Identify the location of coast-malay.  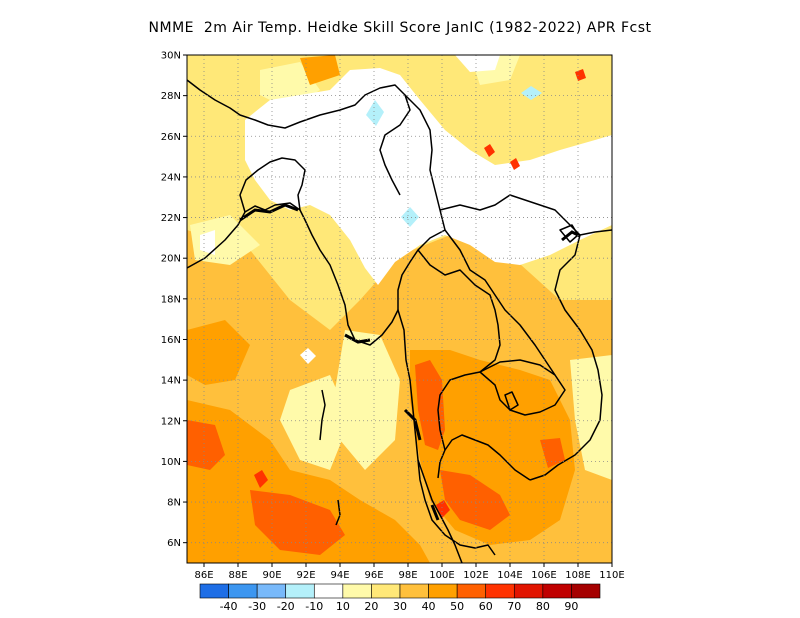
(440, 511).